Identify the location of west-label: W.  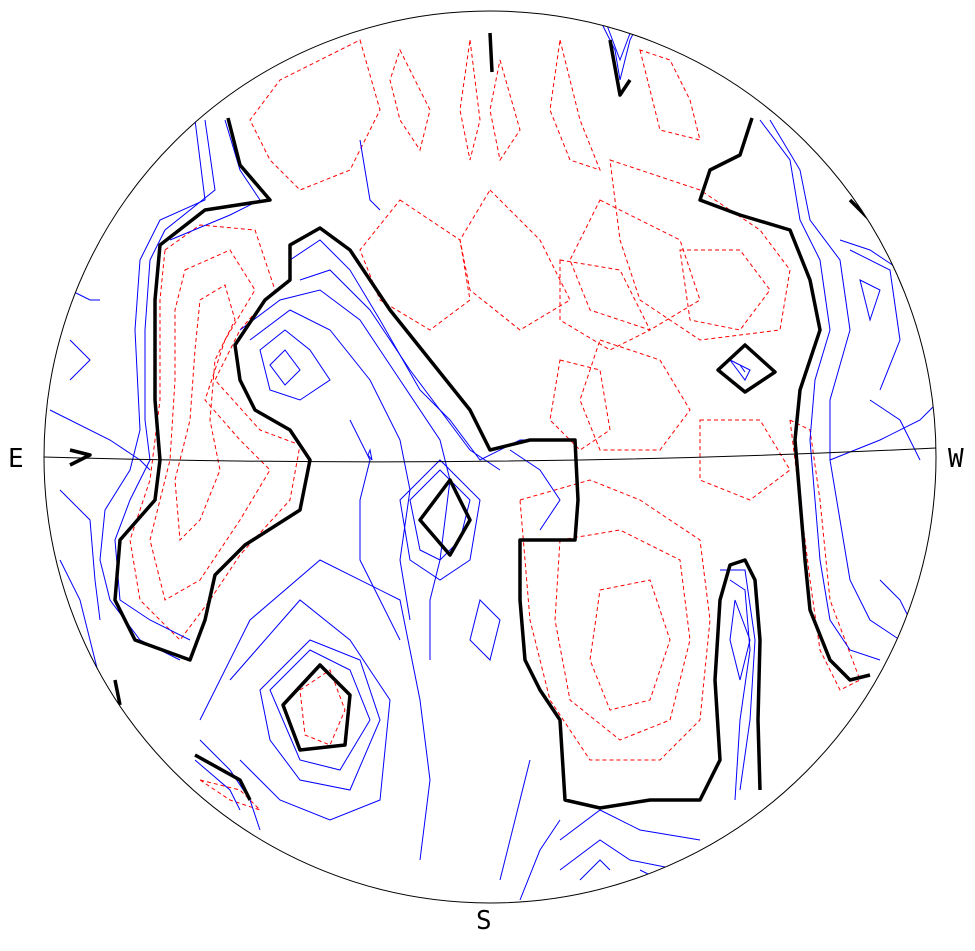
(956, 459).